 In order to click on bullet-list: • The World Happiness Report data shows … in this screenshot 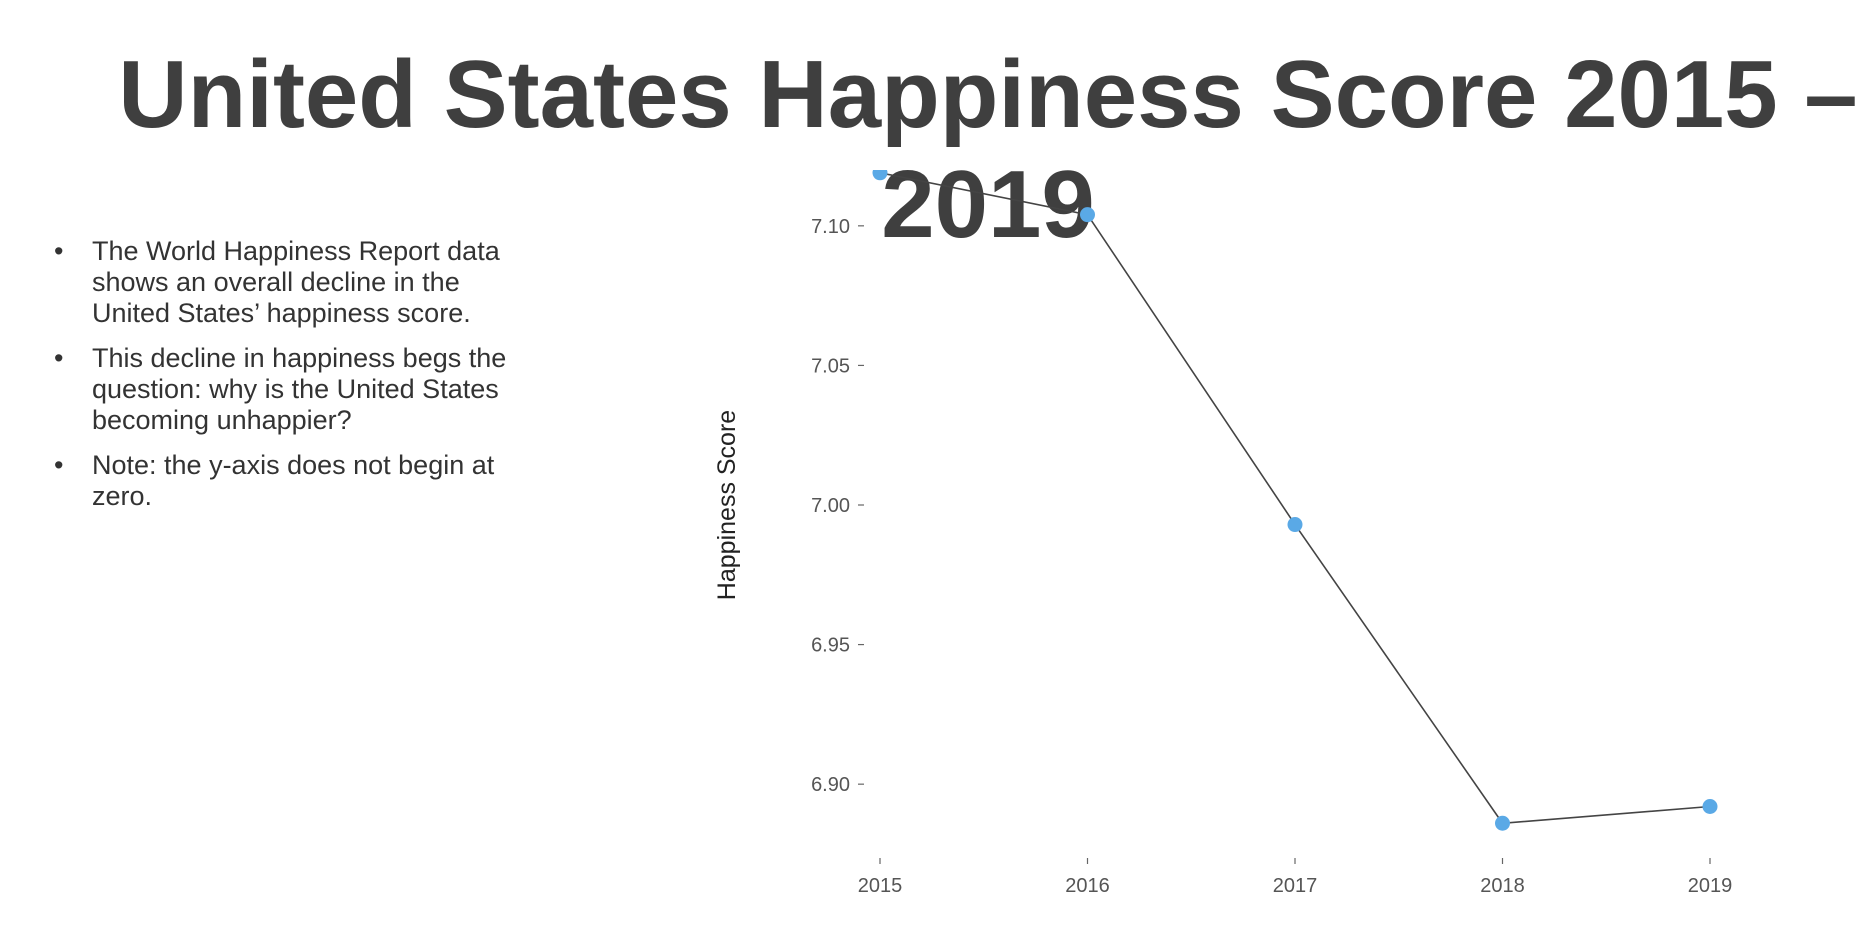, I will do `click(292, 381)`.